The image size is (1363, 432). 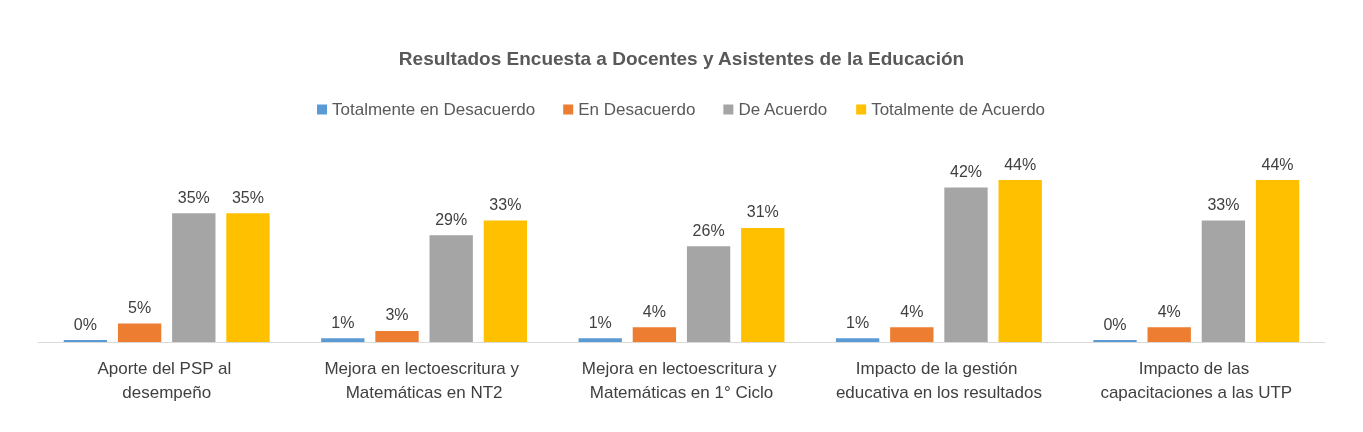 I want to click on x-tick-label: Mejora en lectoescritura y Matemáticas en 1° Ciclo, so click(x=681, y=380).